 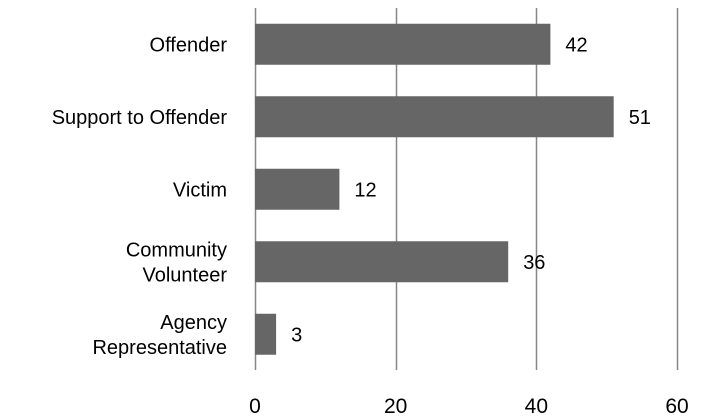 I want to click on category-label-0: Offender, so click(x=189, y=45).